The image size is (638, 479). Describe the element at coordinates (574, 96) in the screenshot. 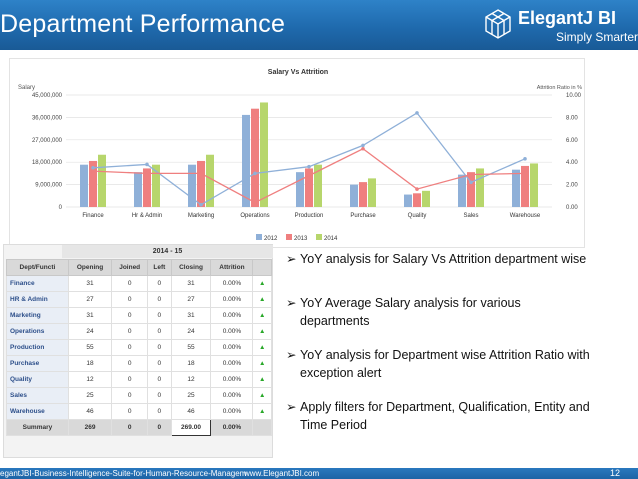

I see `y2-tick-label: 10.00` at that location.